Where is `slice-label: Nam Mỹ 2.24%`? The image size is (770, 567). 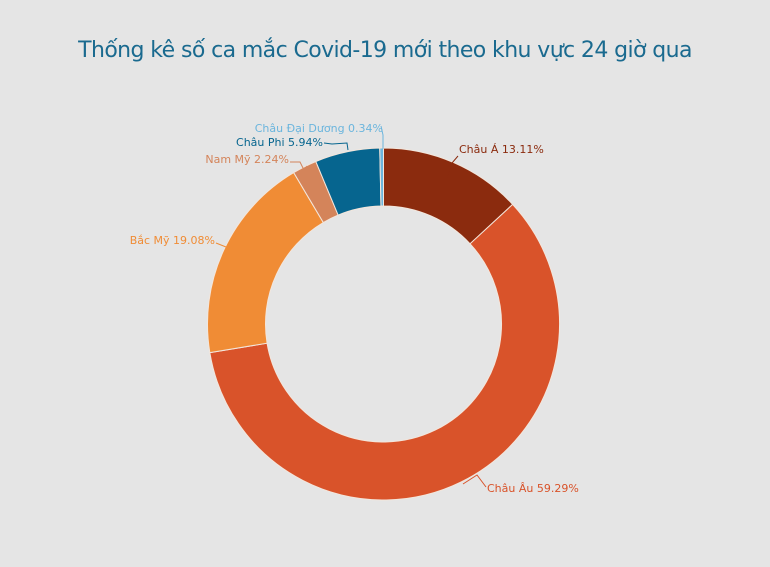 slice-label: Nam Mỹ 2.24% is located at coordinates (247, 159).